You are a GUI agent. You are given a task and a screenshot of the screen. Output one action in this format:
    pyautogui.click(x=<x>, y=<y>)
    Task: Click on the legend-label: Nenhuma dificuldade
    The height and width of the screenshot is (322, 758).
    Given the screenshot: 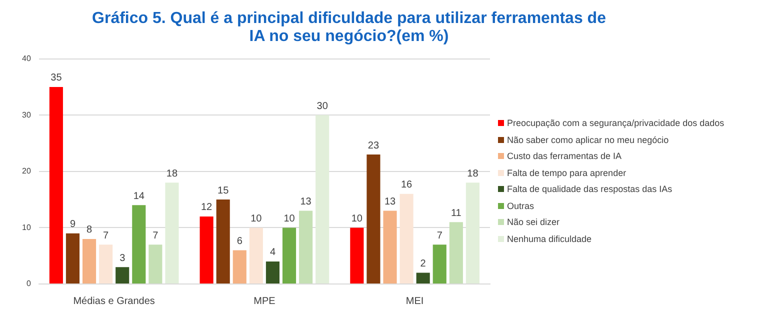 What is the action you would take?
    pyautogui.click(x=549, y=239)
    